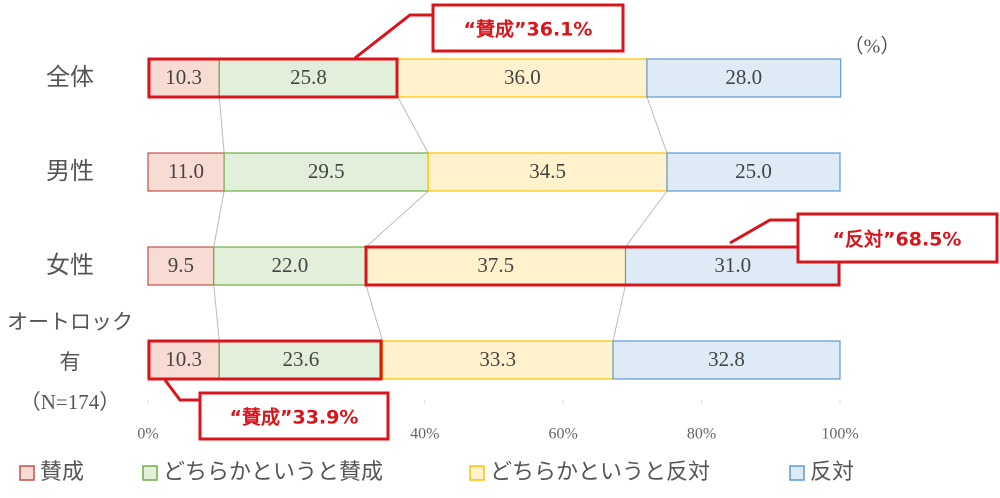 The height and width of the screenshot is (498, 1000). I want to click on annotation: “賛成”36.1%, so click(528, 29).